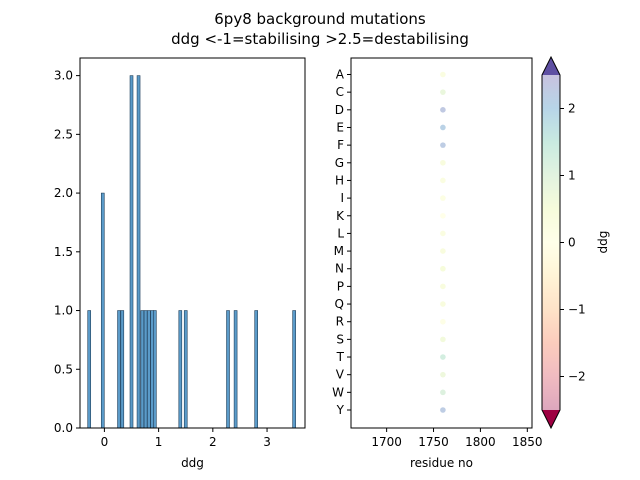 The image size is (640, 480). I want to click on scatter-ytick-label: P, so click(340, 286).